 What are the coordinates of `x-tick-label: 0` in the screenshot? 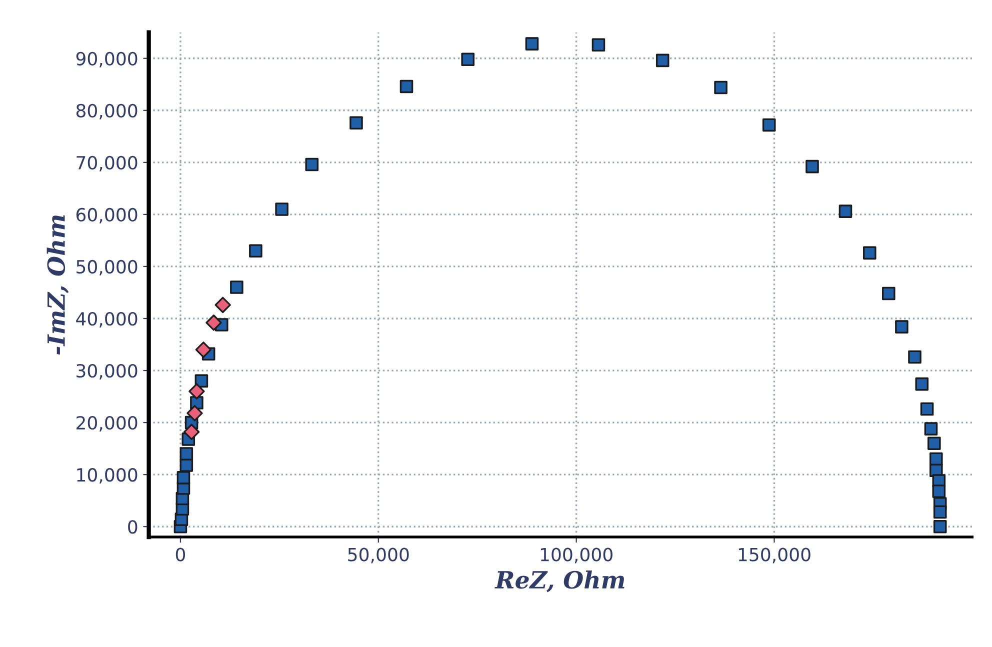 It's located at (181, 555).